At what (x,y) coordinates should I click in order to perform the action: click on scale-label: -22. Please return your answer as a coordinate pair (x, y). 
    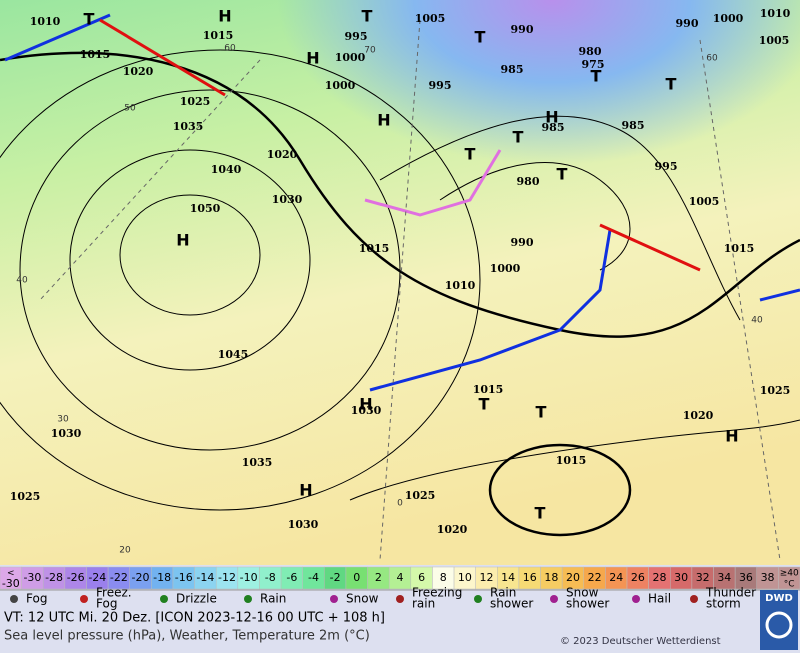
    Looking at the image, I should click on (119, 577).